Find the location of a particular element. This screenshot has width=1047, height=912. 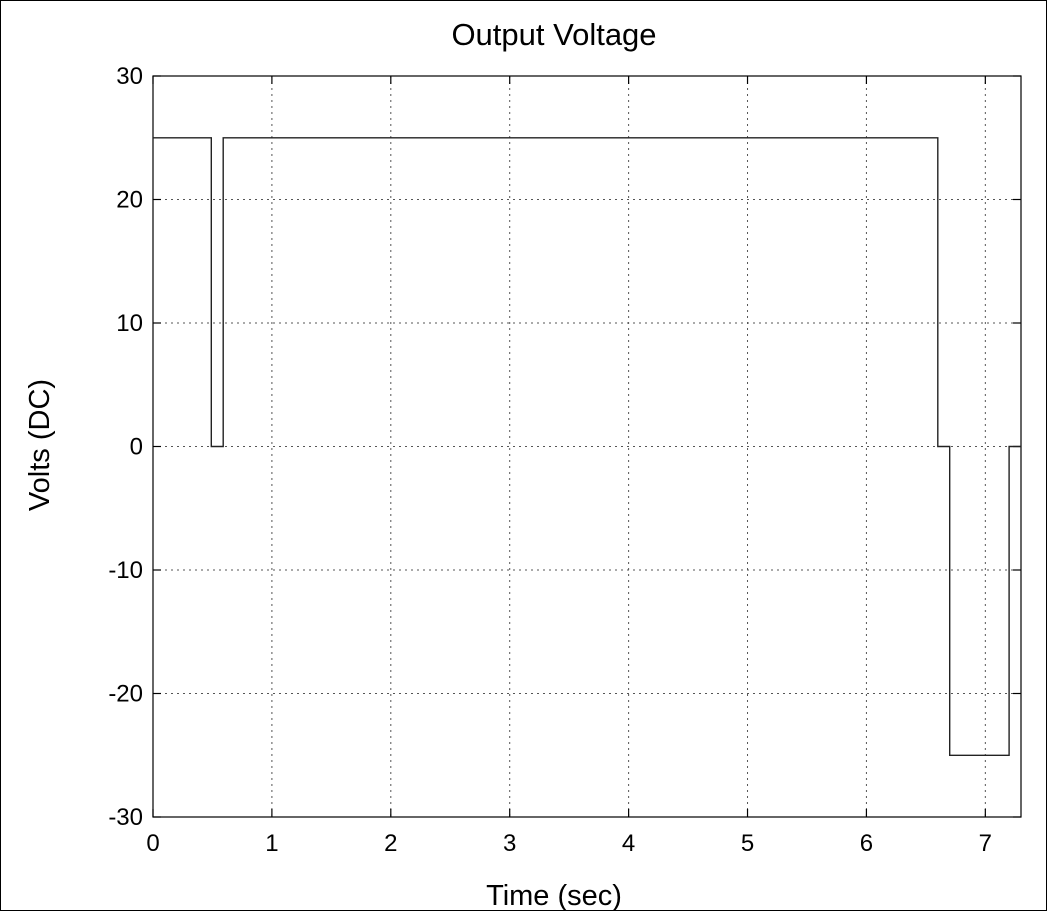

x-tick-label: 6 is located at coordinates (866, 843).